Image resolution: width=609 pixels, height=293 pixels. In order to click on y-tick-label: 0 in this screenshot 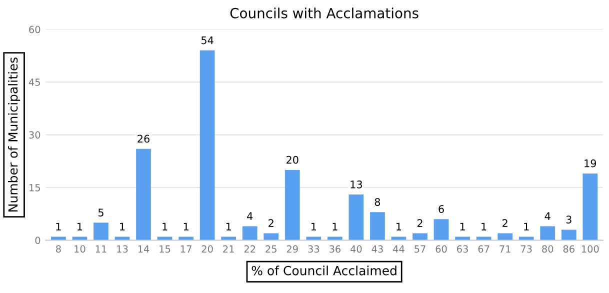, I will do `click(37, 240)`.